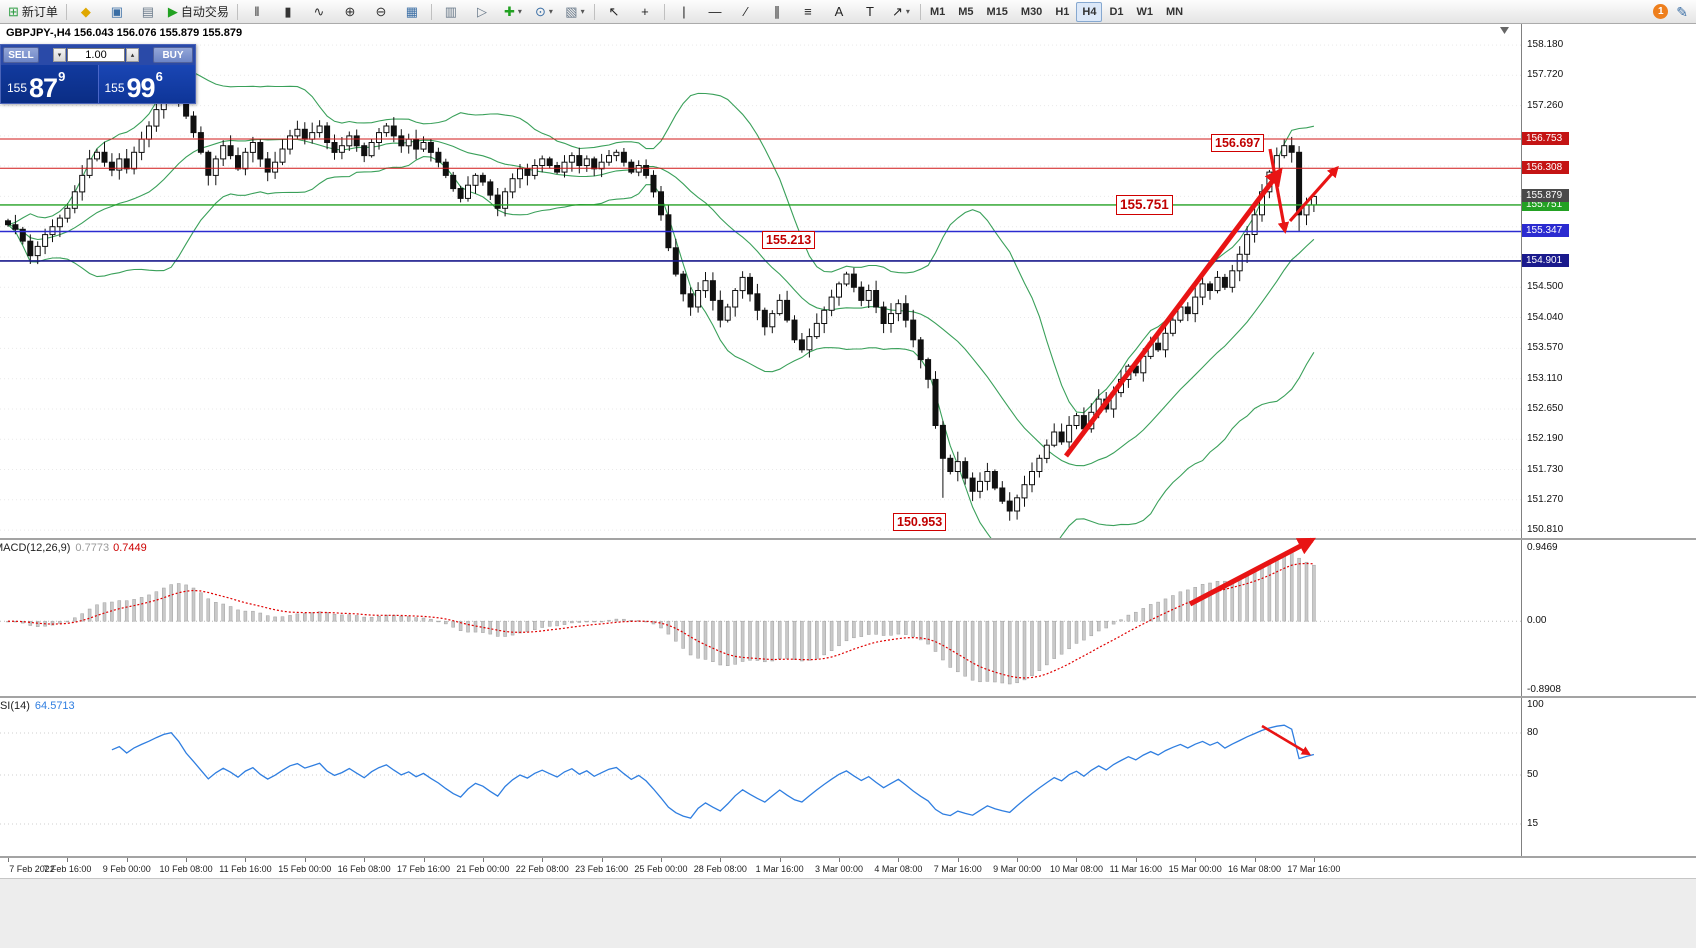  Describe the element at coordinates (966, 11) in the screenshot. I see `timeframe-m5-button: M5` at that location.